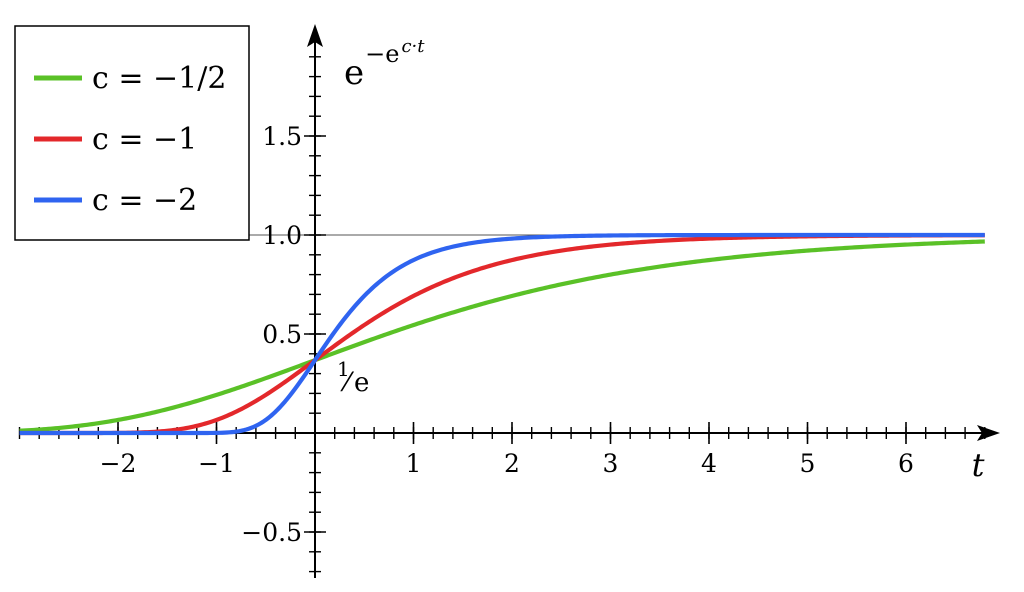  I want to click on legend: c = −1/2 c = −1 c = −2, so click(132, 133).